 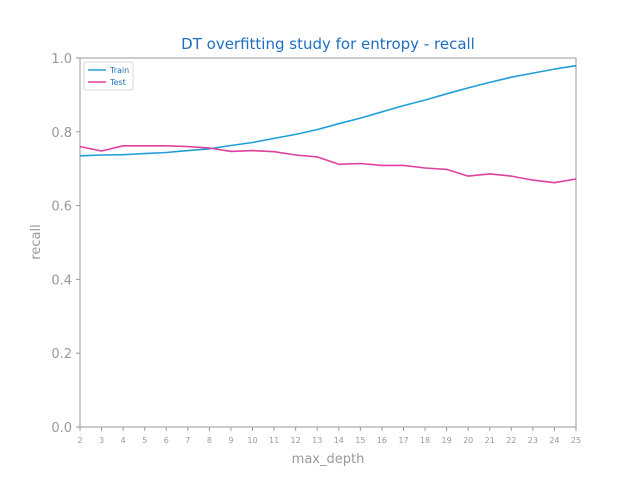 I want to click on x-tick-label: 17, so click(x=403, y=440).